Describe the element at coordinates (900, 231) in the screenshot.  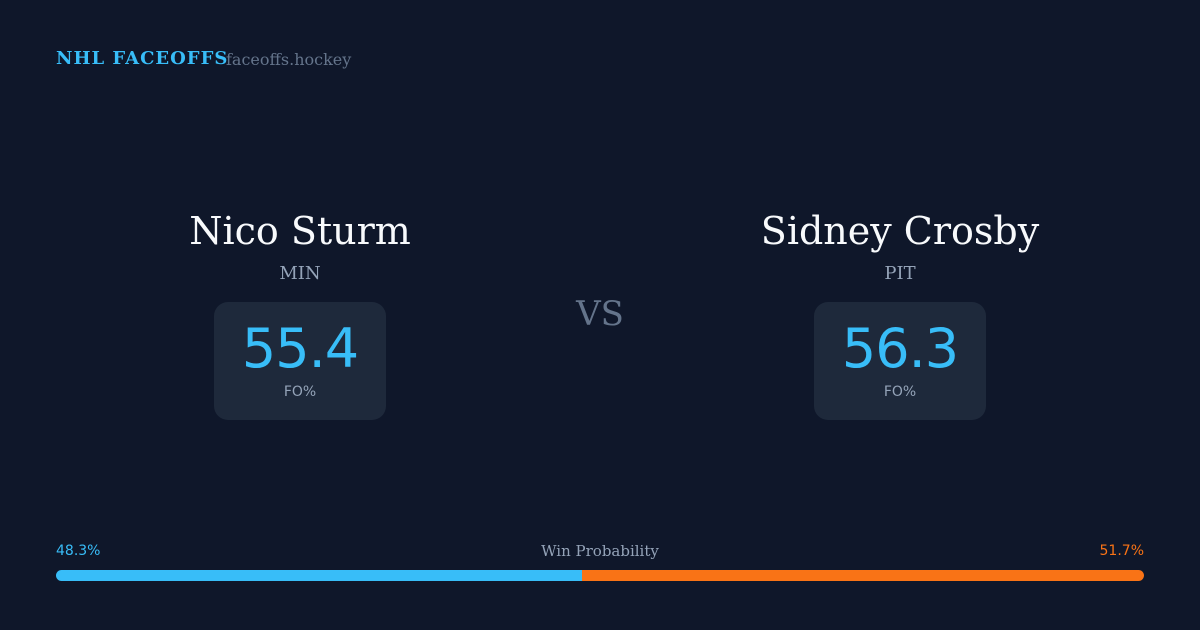
I see `player-name: Sidney Crosby` at that location.